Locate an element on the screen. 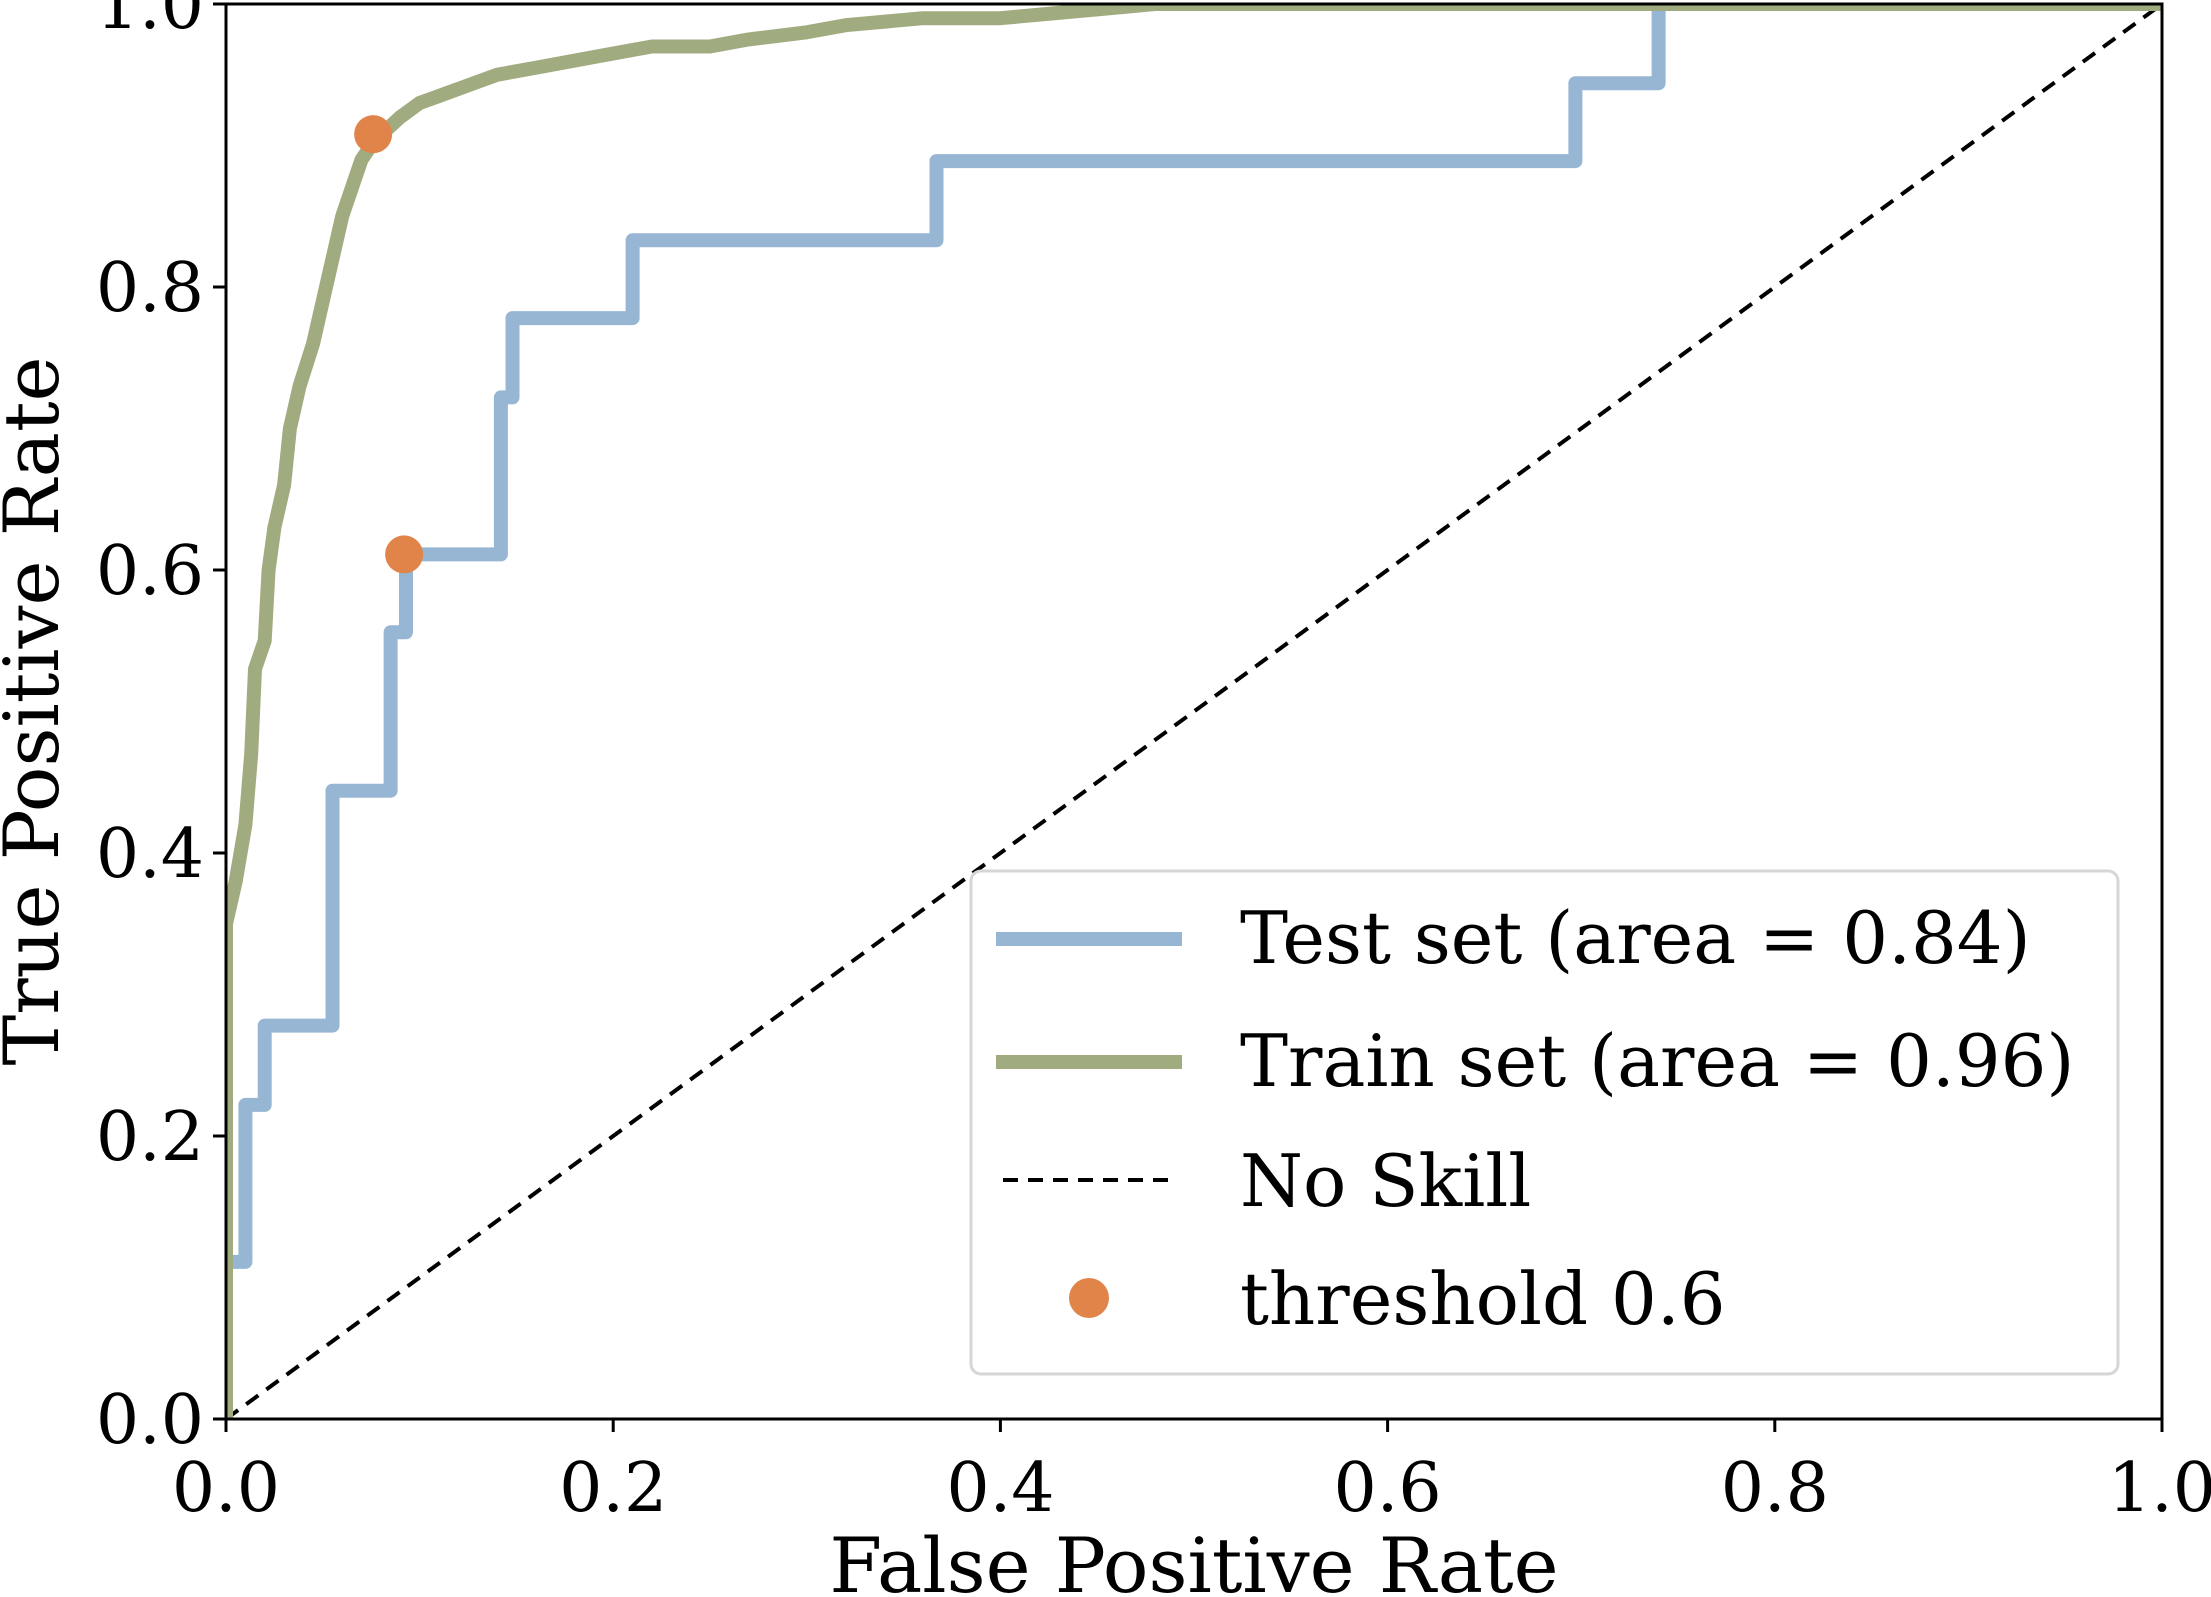 The height and width of the screenshot is (1597, 2211). y-tick-label: 1.0 is located at coordinates (150, 22).